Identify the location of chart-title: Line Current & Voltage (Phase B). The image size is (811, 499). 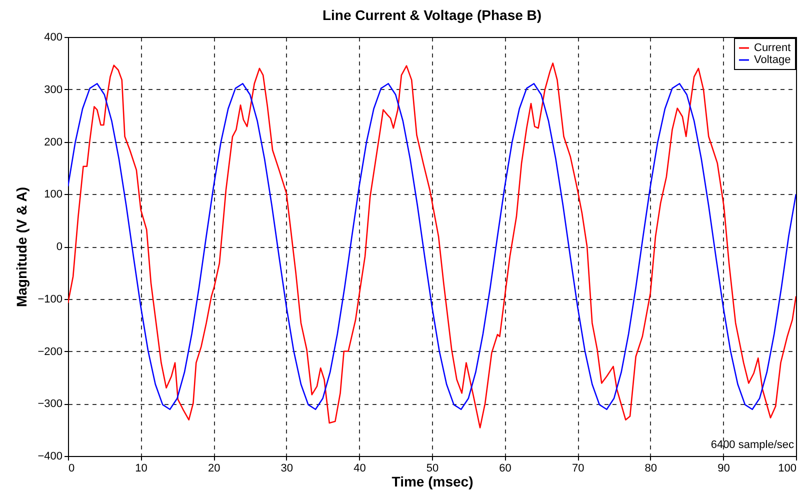
(432, 15).